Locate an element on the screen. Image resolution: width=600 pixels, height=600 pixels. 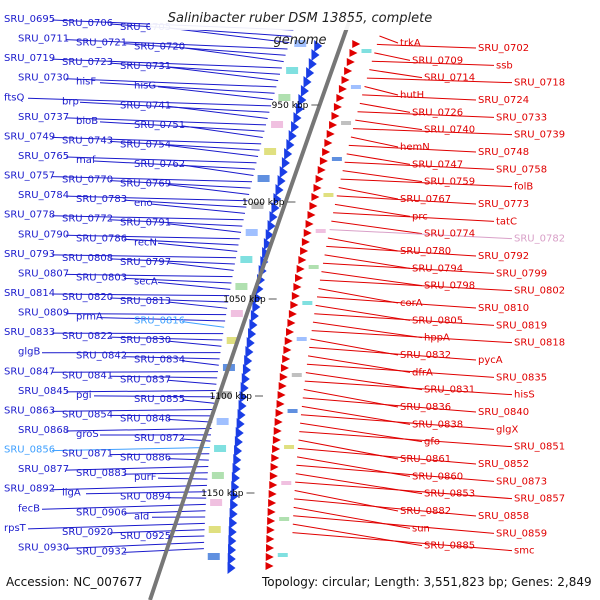
gene-label-right: glgX is located at coordinates (507, 429).